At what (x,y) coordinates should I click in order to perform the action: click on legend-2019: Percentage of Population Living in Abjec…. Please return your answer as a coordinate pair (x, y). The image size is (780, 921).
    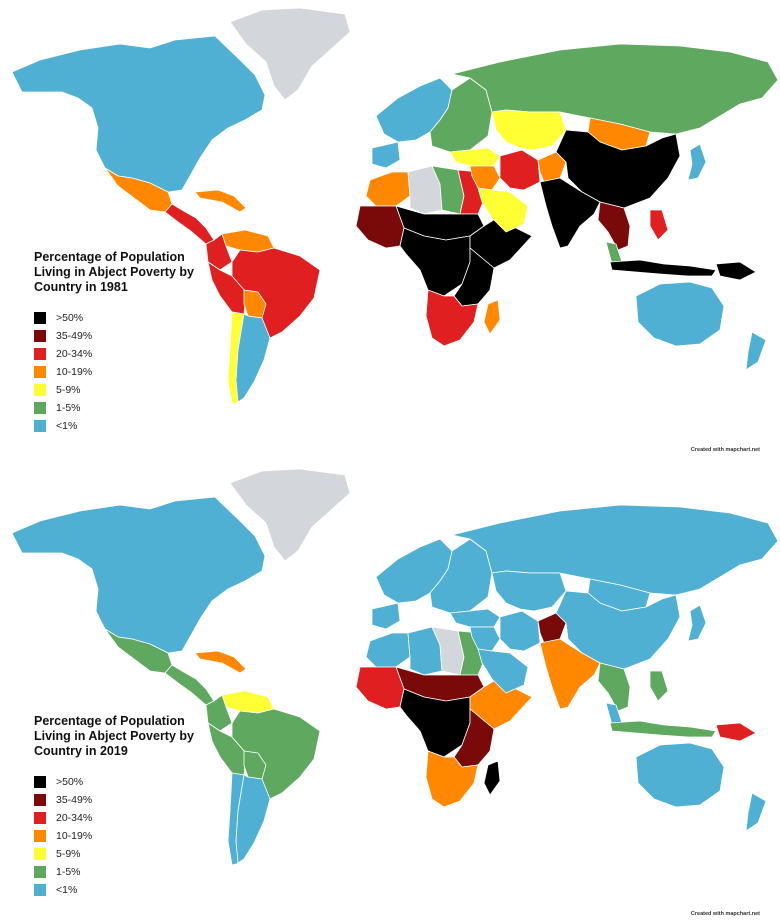
    Looking at the image, I should click on (114, 806).